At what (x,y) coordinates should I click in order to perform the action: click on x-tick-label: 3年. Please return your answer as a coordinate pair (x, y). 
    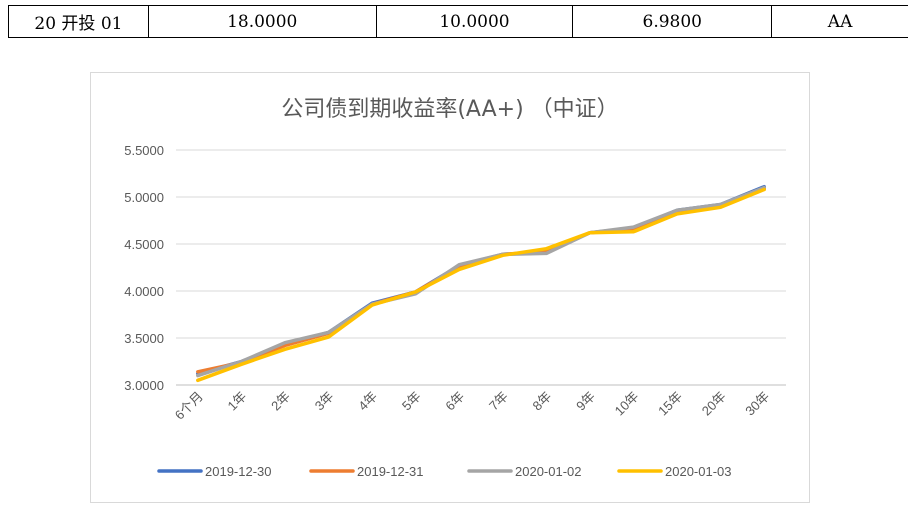
    Looking at the image, I should click on (324, 401).